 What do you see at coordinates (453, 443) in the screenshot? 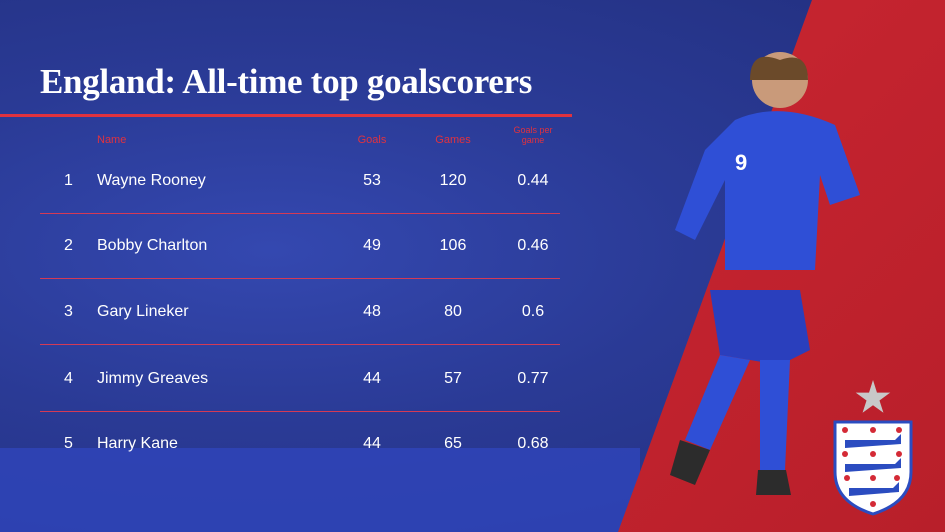
I see `row-games: 65` at bounding box center [453, 443].